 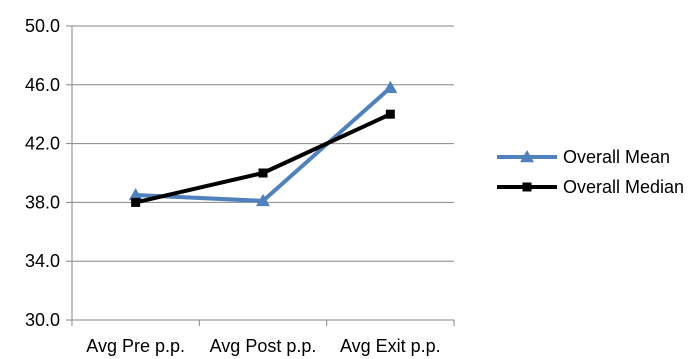 What do you see at coordinates (390, 346) in the screenshot?
I see `x-tick-label: Avg Exit p.p.` at bounding box center [390, 346].